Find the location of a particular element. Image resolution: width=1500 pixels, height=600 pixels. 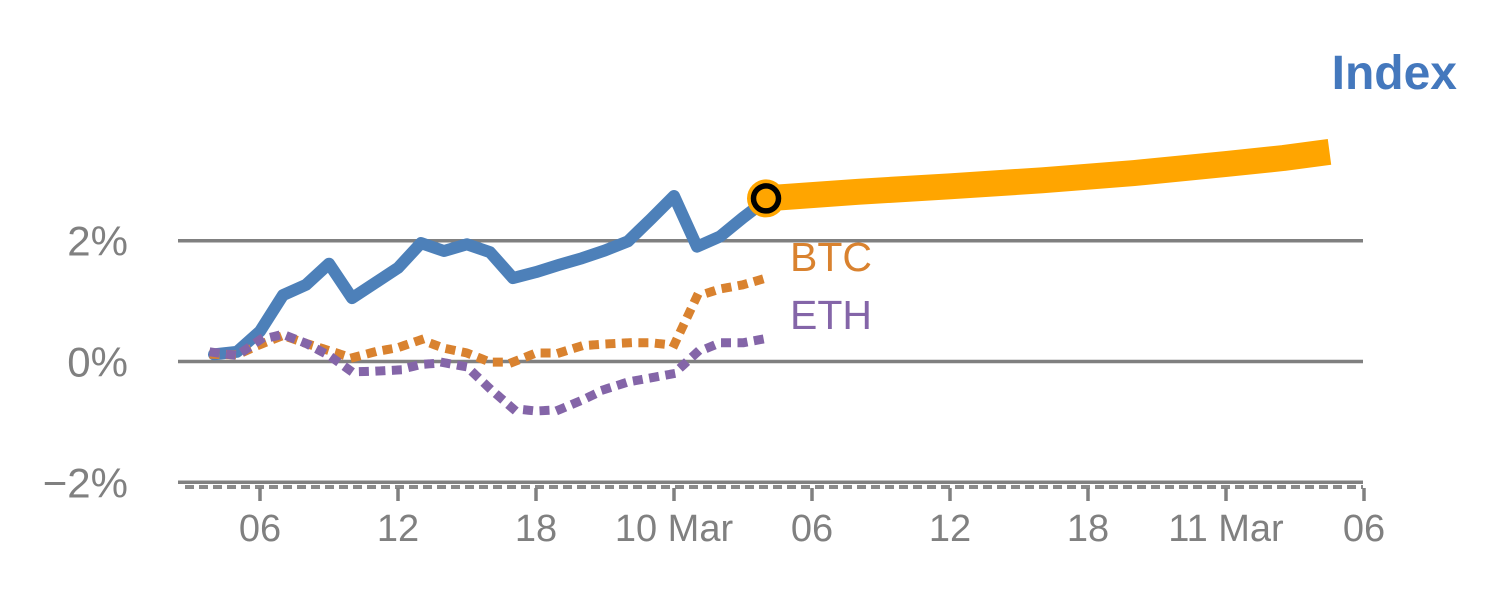

x-tick-label-5: 12 is located at coordinates (950, 529).